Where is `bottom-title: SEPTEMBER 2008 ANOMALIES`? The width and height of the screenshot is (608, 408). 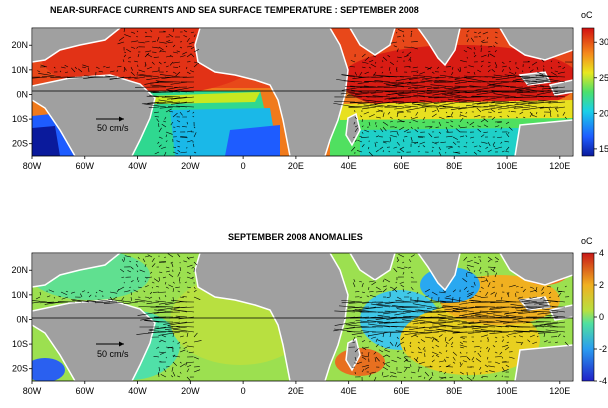
bottom-title: SEPTEMBER 2008 ANOMALIES is located at coordinates (295, 237).